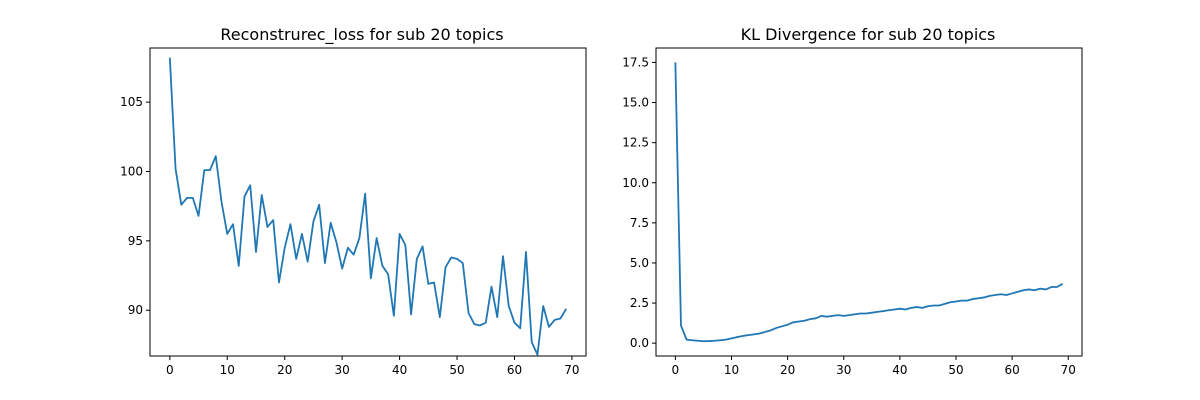 The width and height of the screenshot is (1200, 400). I want to click on y-tick-label: 15.0, so click(635, 103).